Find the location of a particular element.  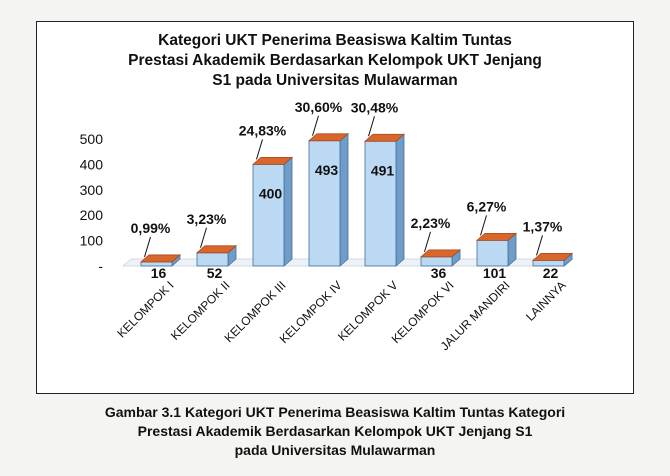

chart-floor is located at coordinates (348, 262).